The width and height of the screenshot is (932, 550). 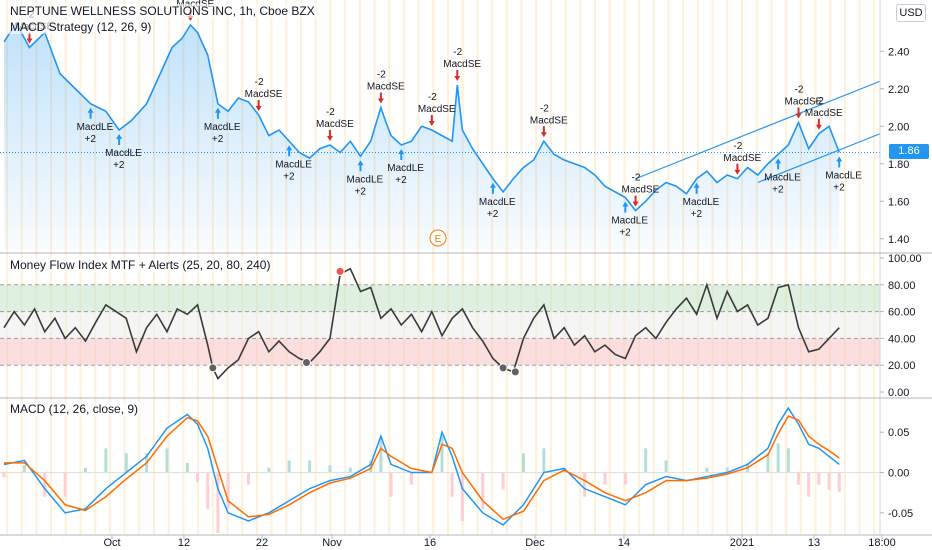 I want to click on y-tick-label: 0.00, so click(x=898, y=393).